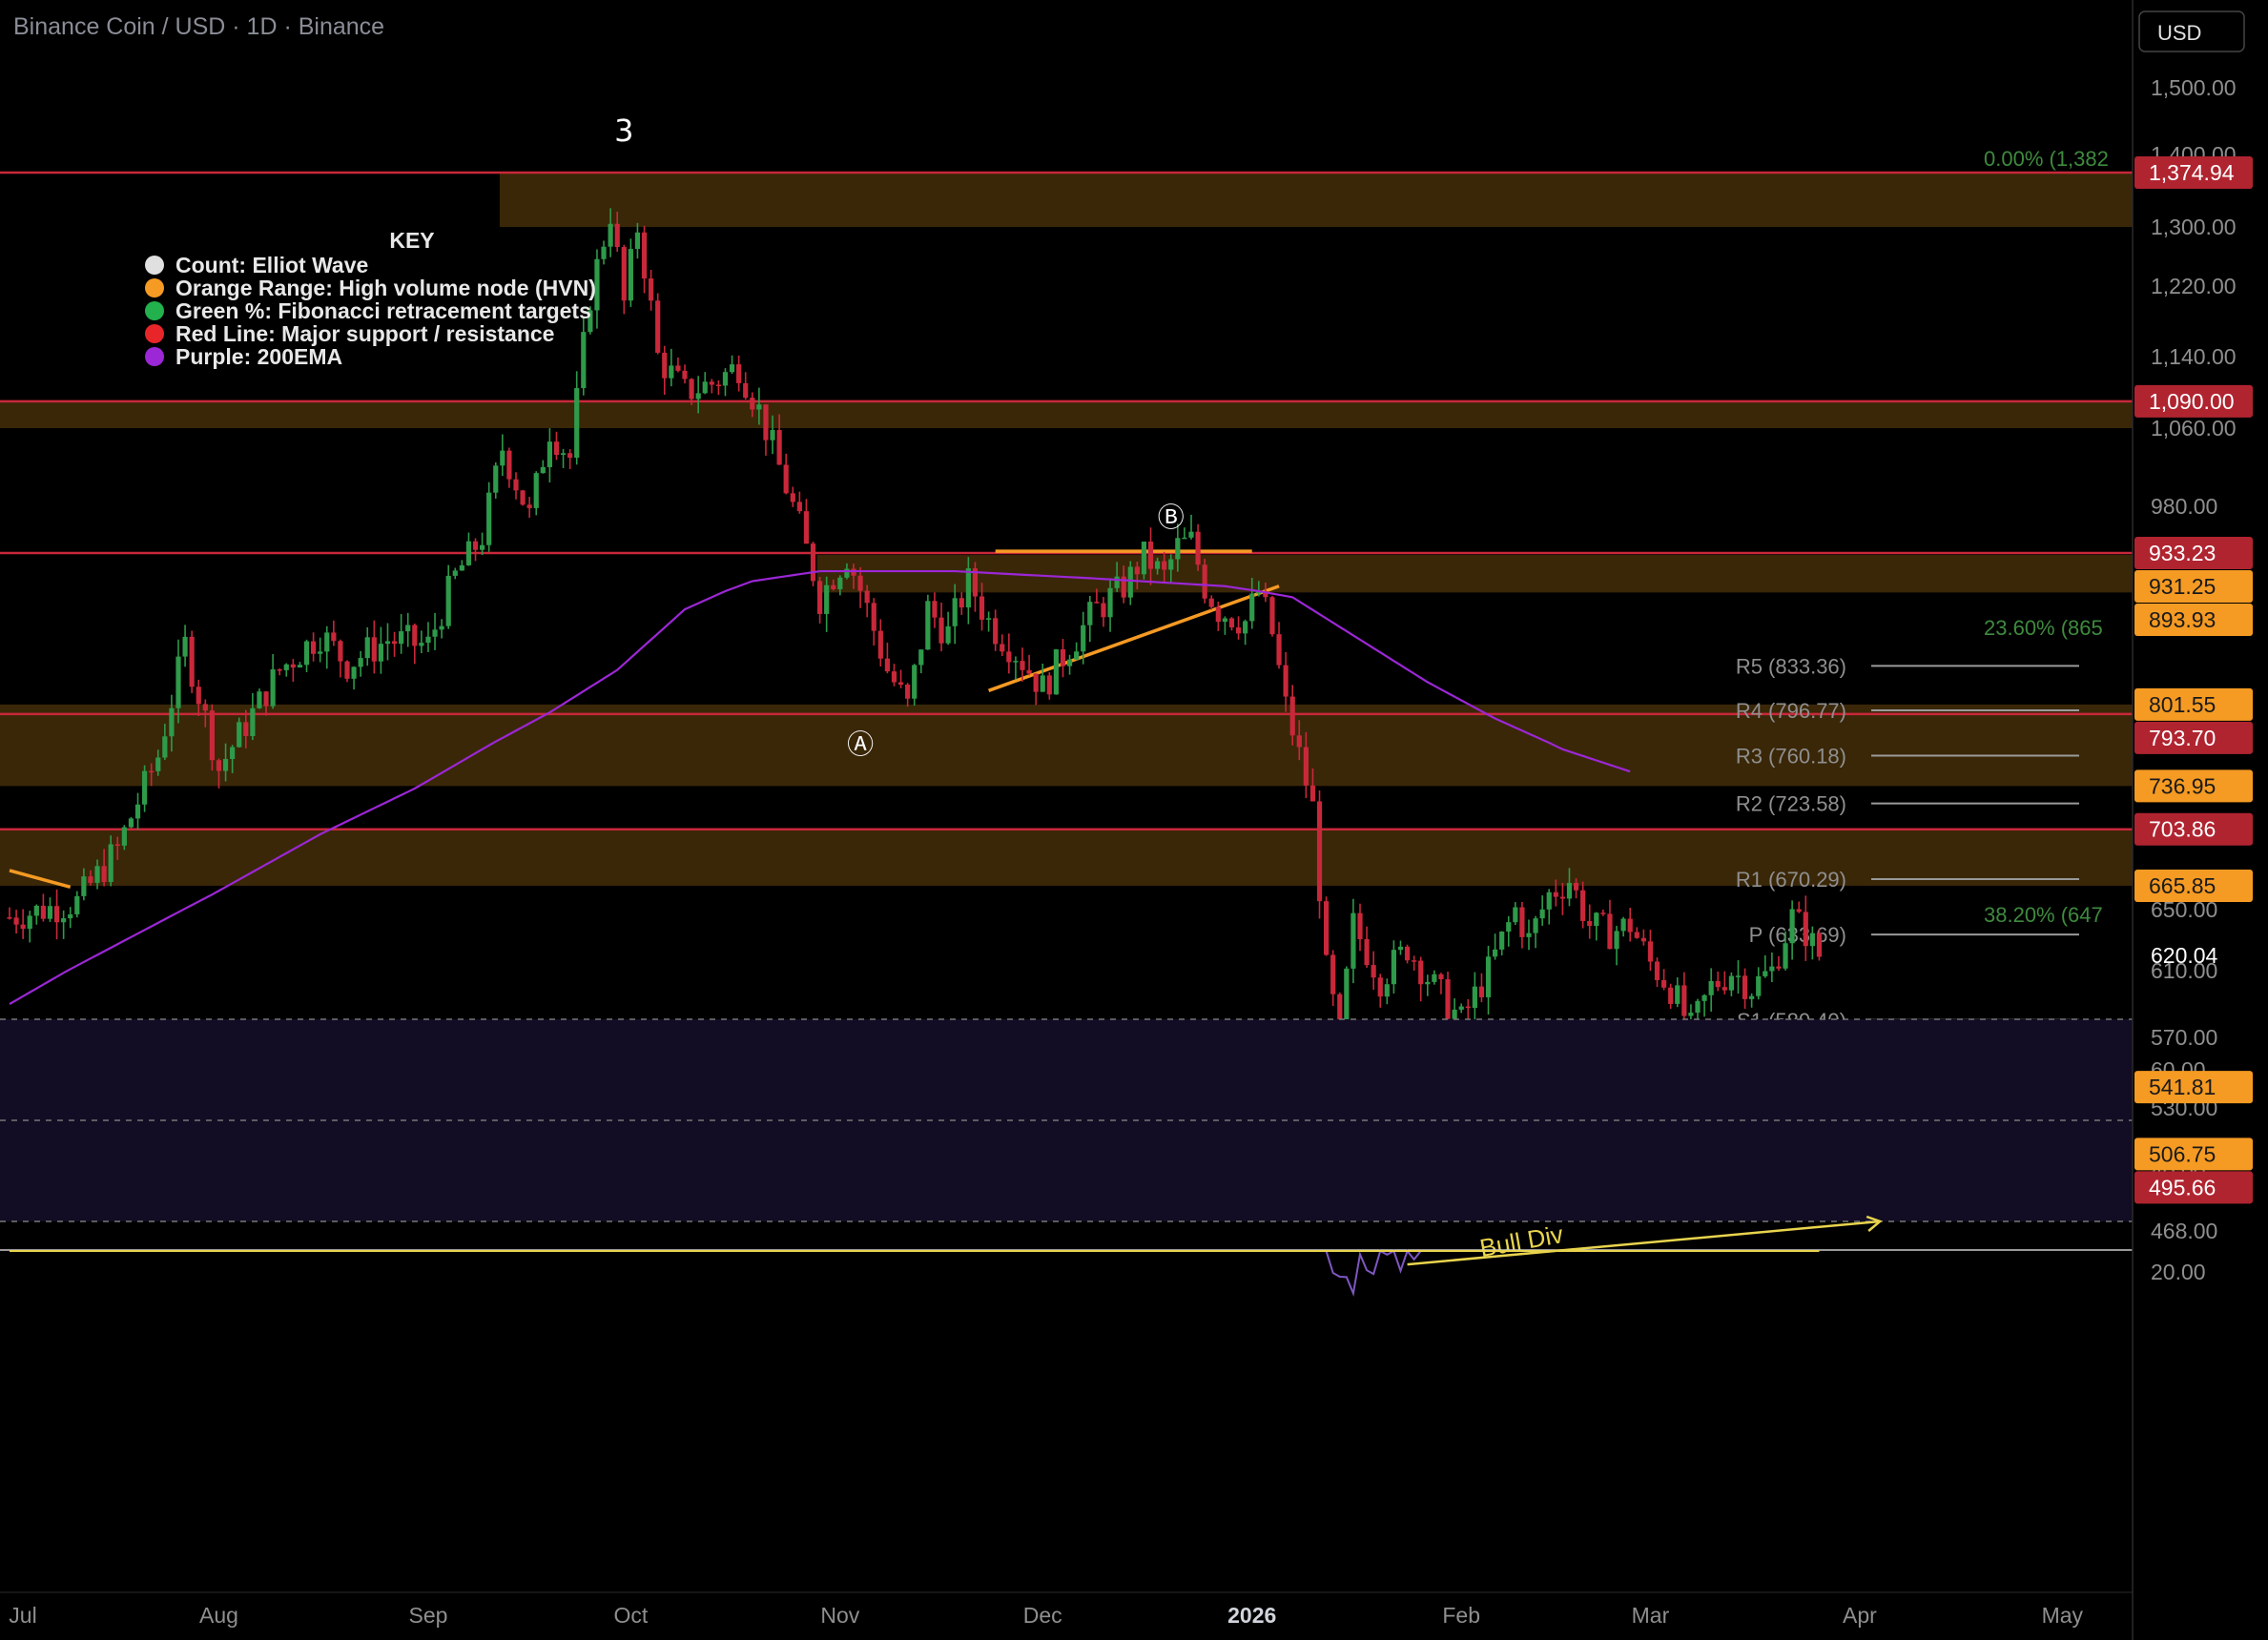 This screenshot has width=2268, height=1640. Describe the element at coordinates (1874, 1223) in the screenshot. I see `arrow-icon` at that location.